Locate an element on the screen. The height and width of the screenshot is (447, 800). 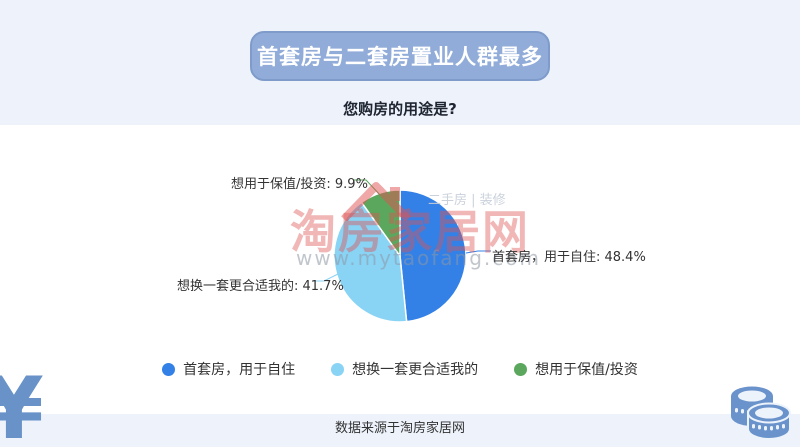
legend-swatch-green-icon is located at coordinates (521, 369).